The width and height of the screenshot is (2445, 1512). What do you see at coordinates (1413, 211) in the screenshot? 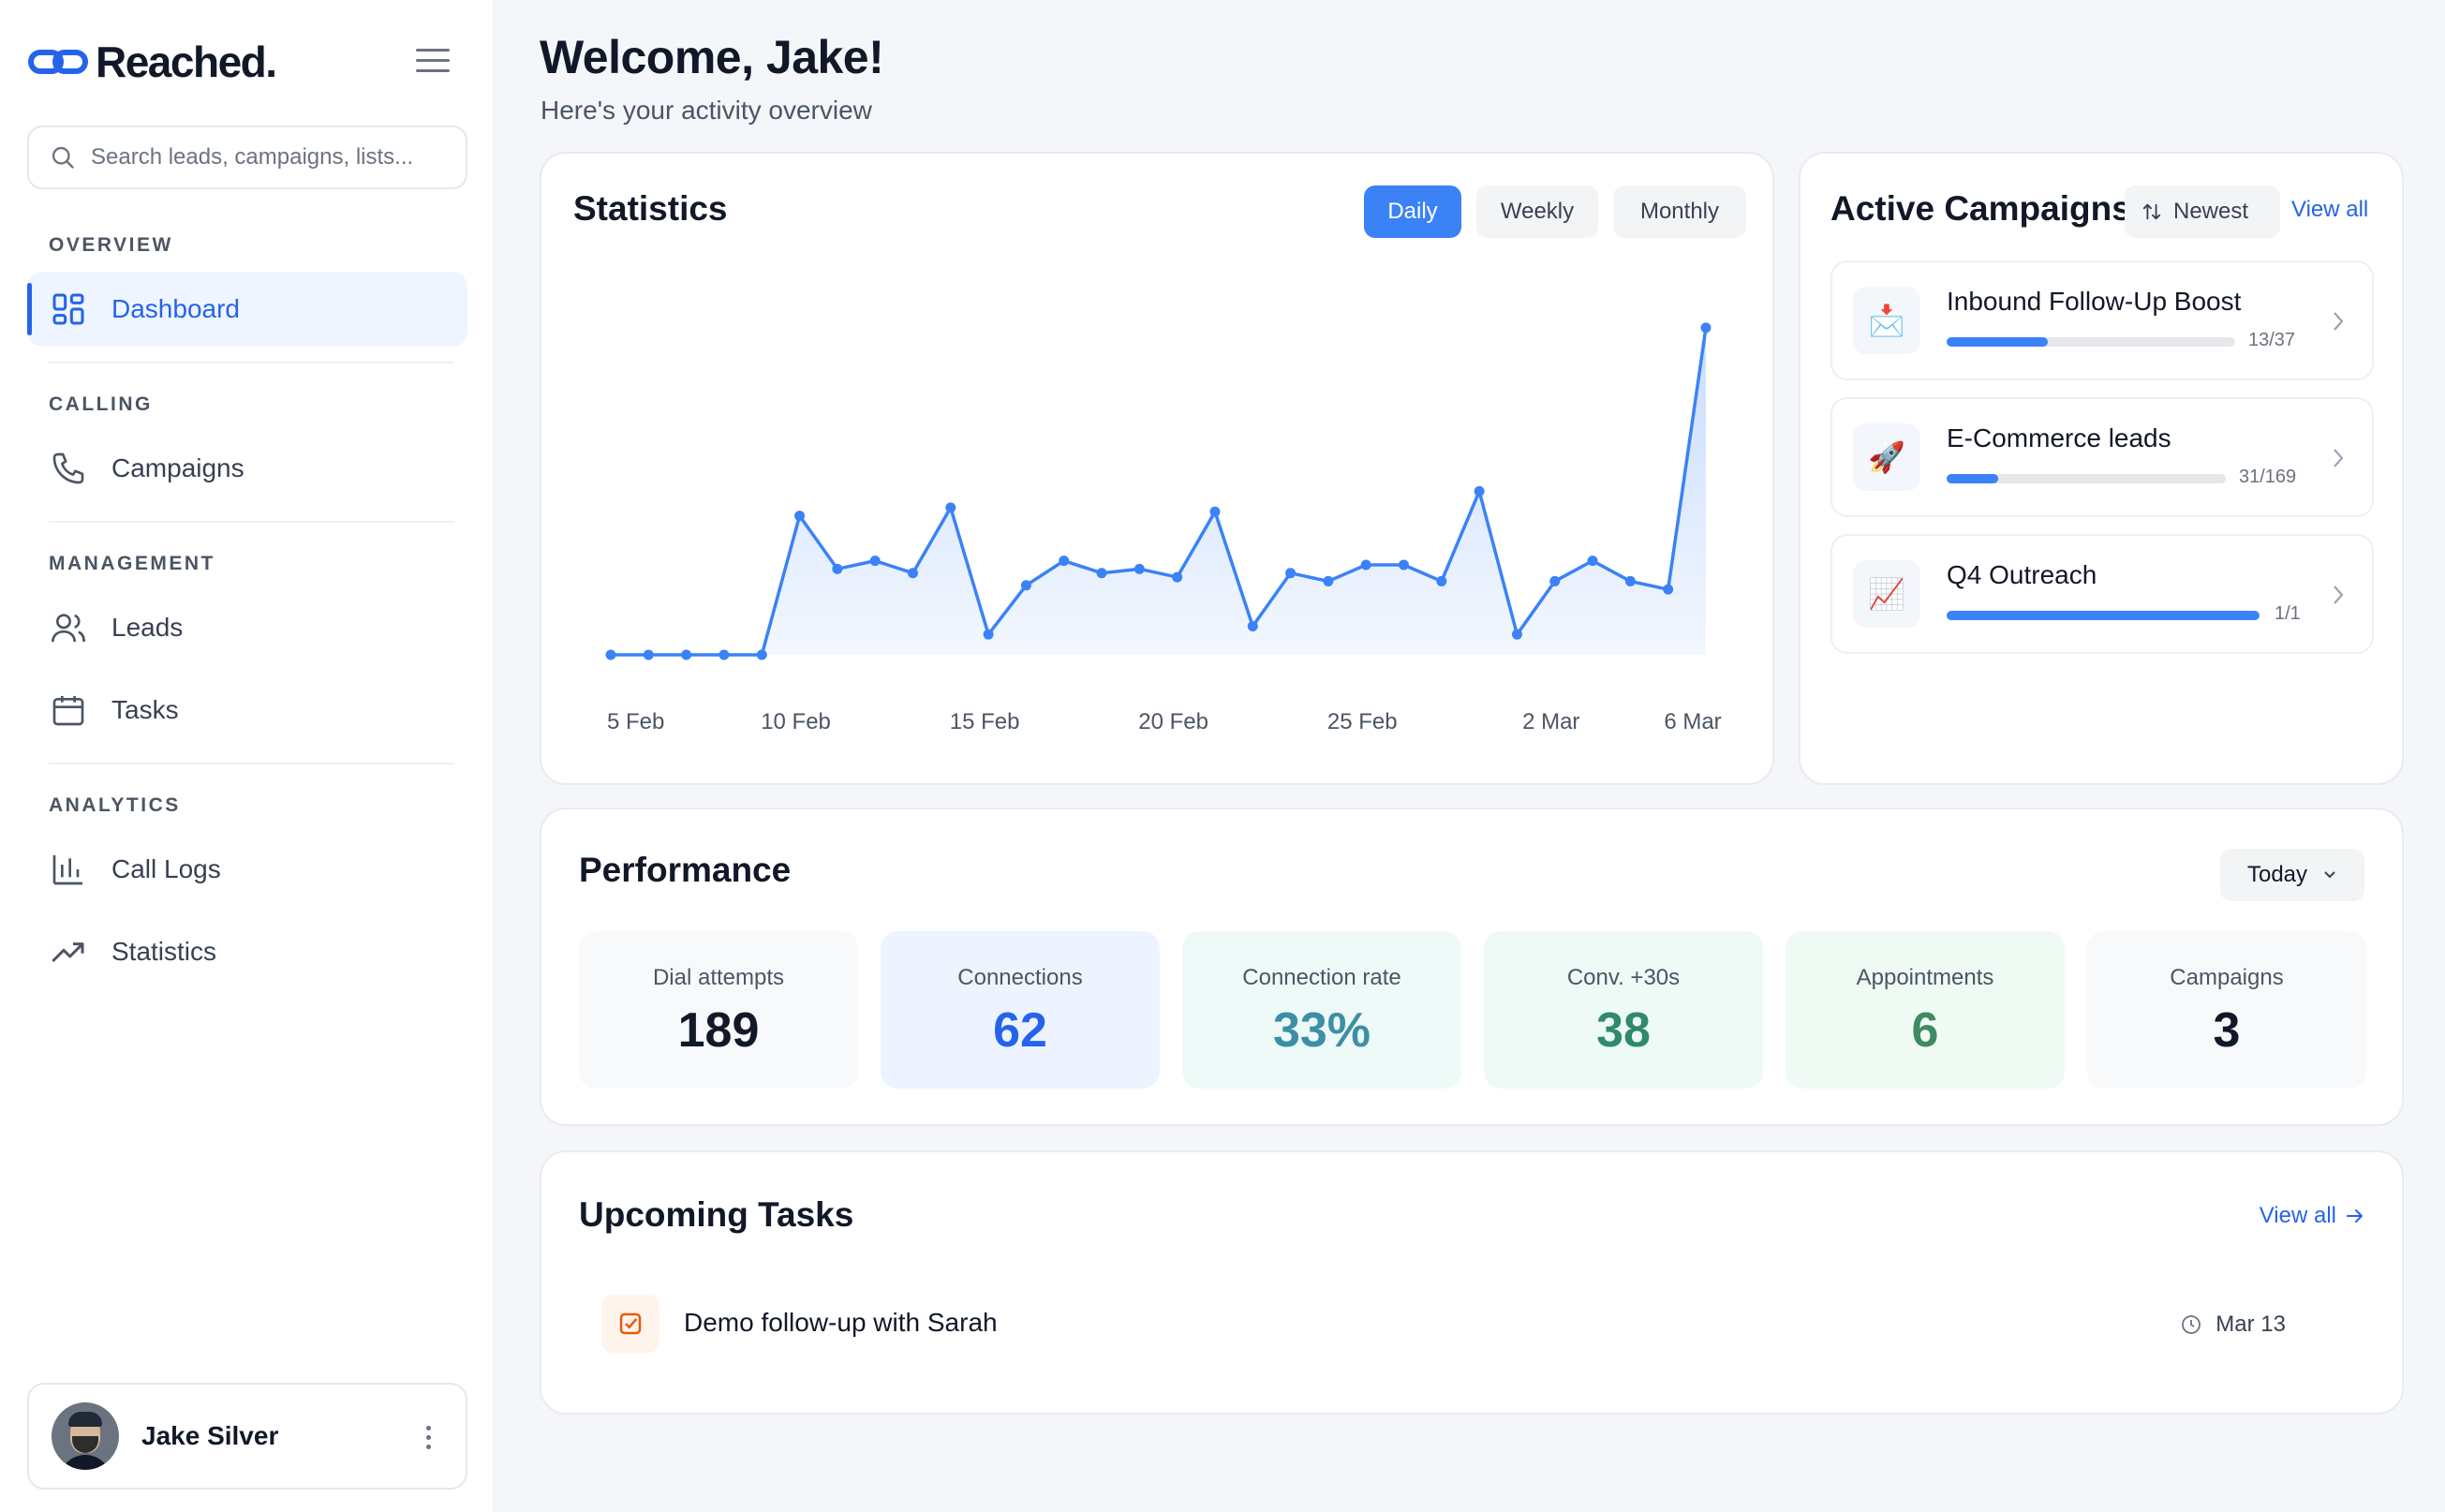
I see `tab-daily: Daily` at bounding box center [1413, 211].